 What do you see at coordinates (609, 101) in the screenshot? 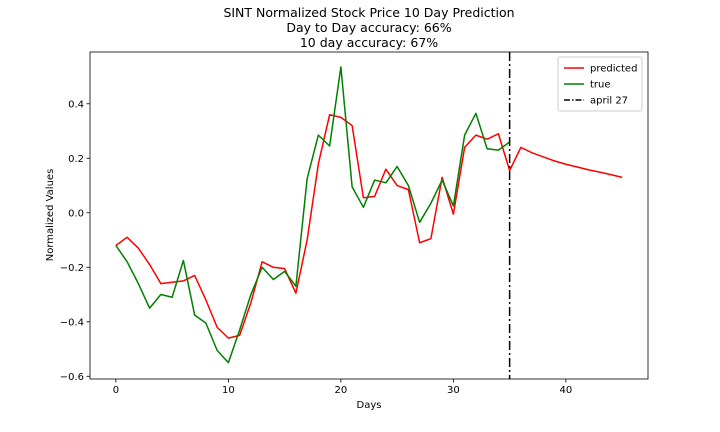
I see `legend-label-april-27: april 27` at bounding box center [609, 101].